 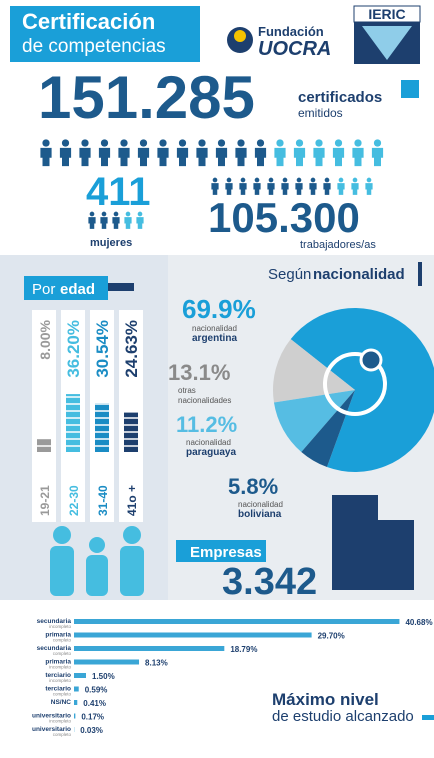 I want to click on edu-value-label: 1.50%, so click(x=103, y=676).